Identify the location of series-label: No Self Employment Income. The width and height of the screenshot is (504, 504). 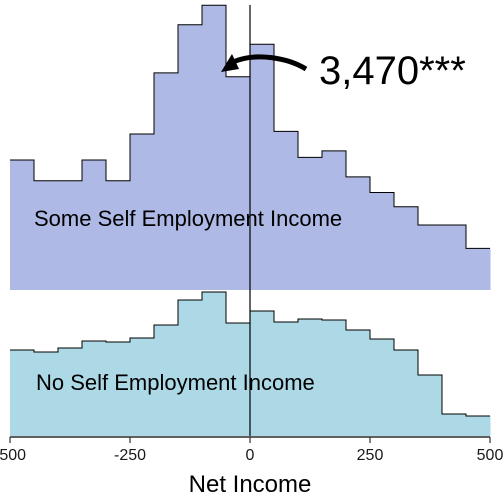
(175, 382).